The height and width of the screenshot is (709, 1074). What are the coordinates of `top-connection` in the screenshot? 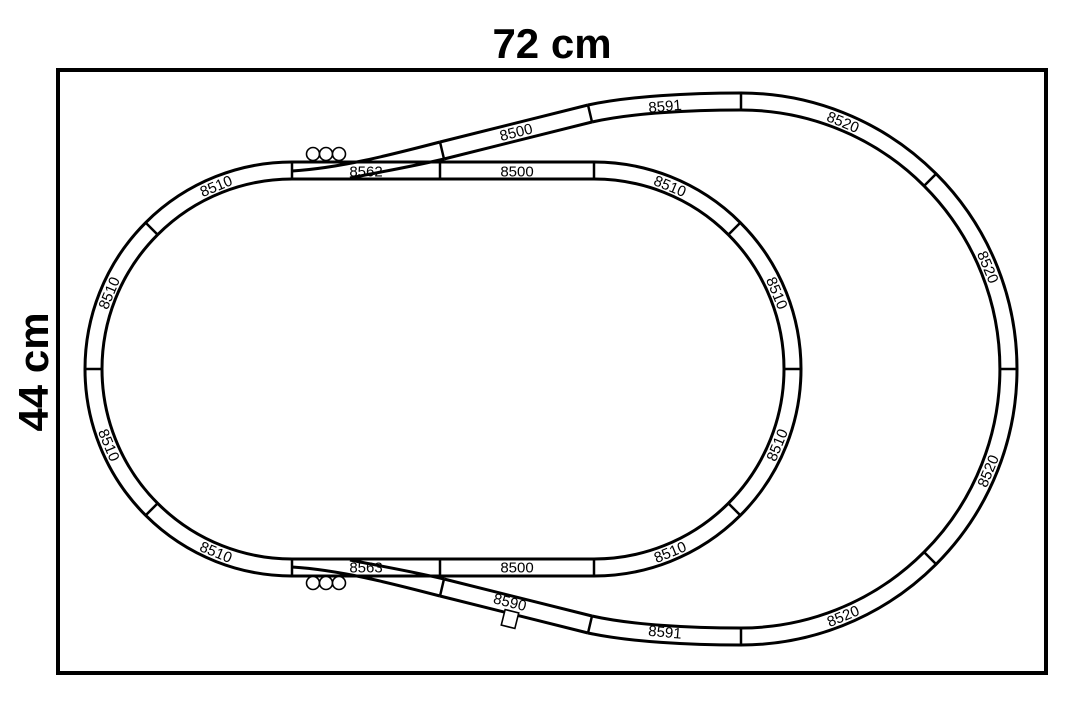 It's located at (516, 135).